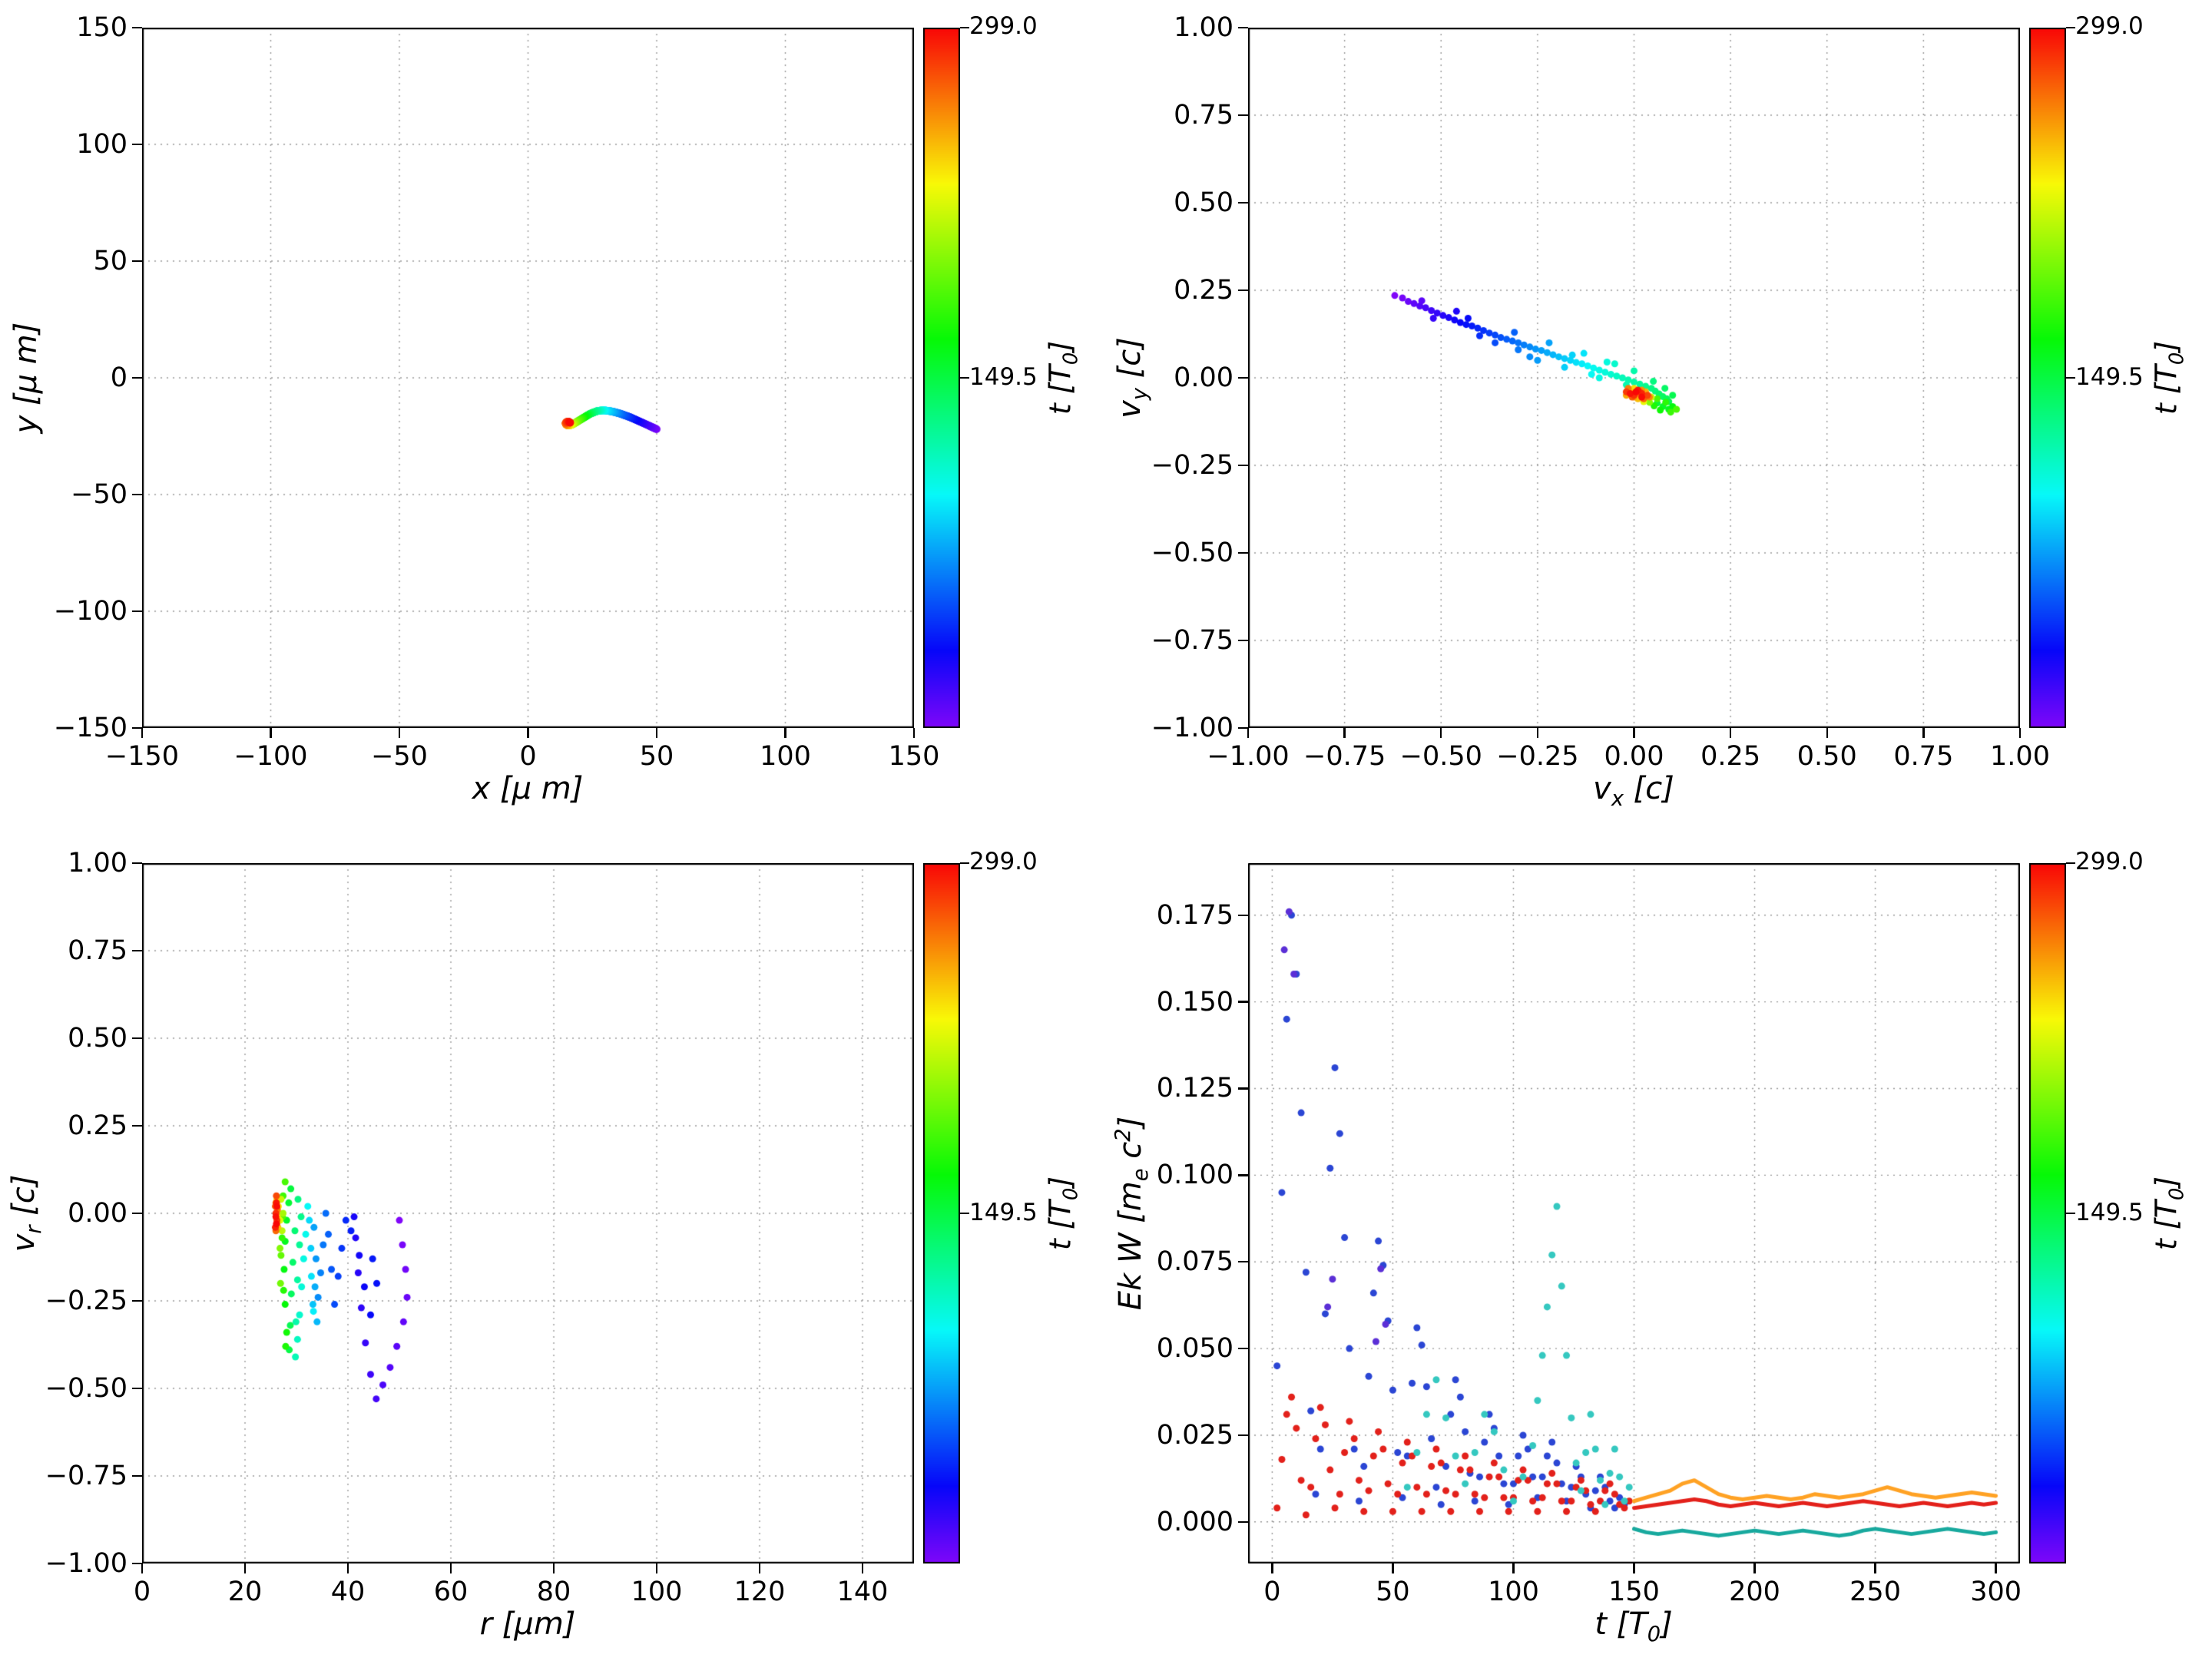 This screenshot has height=1671, width=2212. Describe the element at coordinates (90, 728) in the screenshot. I see `tick-label: −150` at that location.